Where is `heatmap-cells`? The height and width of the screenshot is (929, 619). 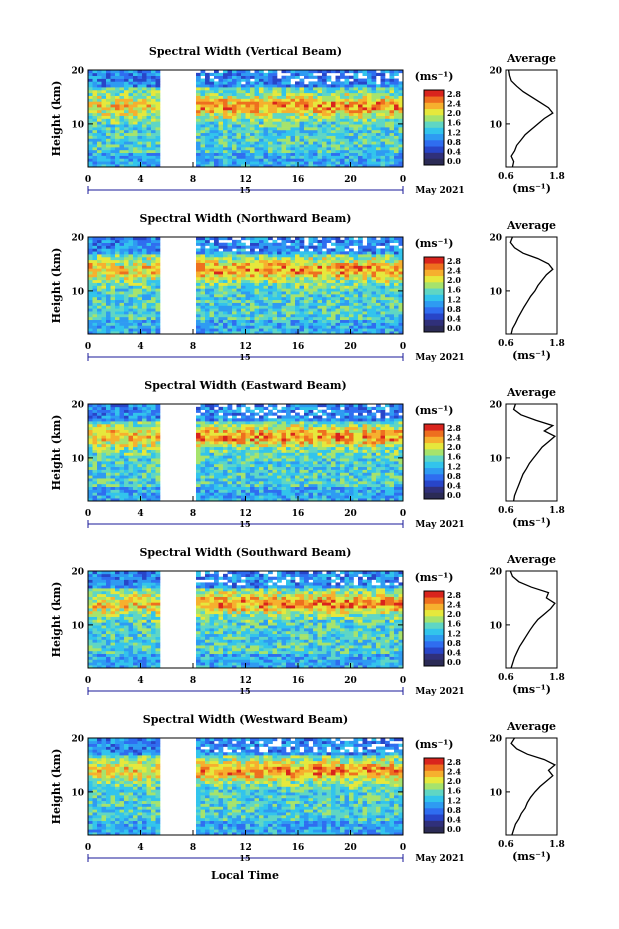
heatmap-cells is located at coordinates (246, 119).